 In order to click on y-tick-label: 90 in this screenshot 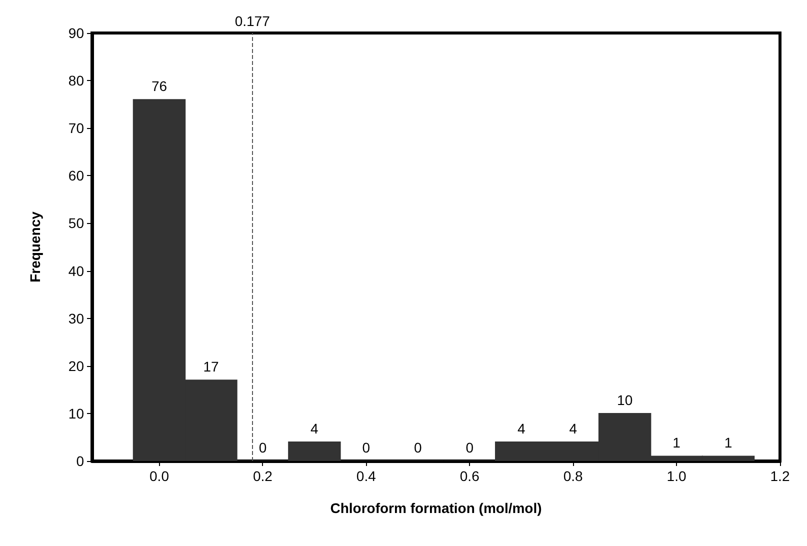, I will do `click(76, 33)`.